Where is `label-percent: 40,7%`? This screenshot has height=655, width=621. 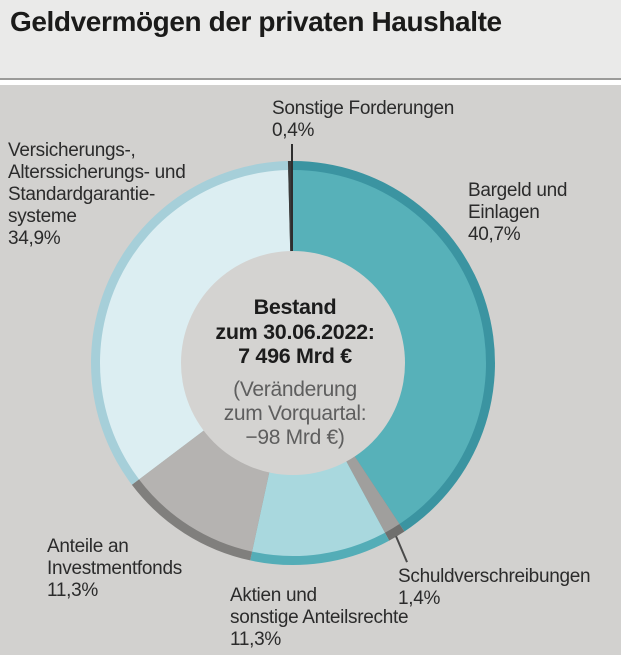 label-percent: 40,7% is located at coordinates (494, 234).